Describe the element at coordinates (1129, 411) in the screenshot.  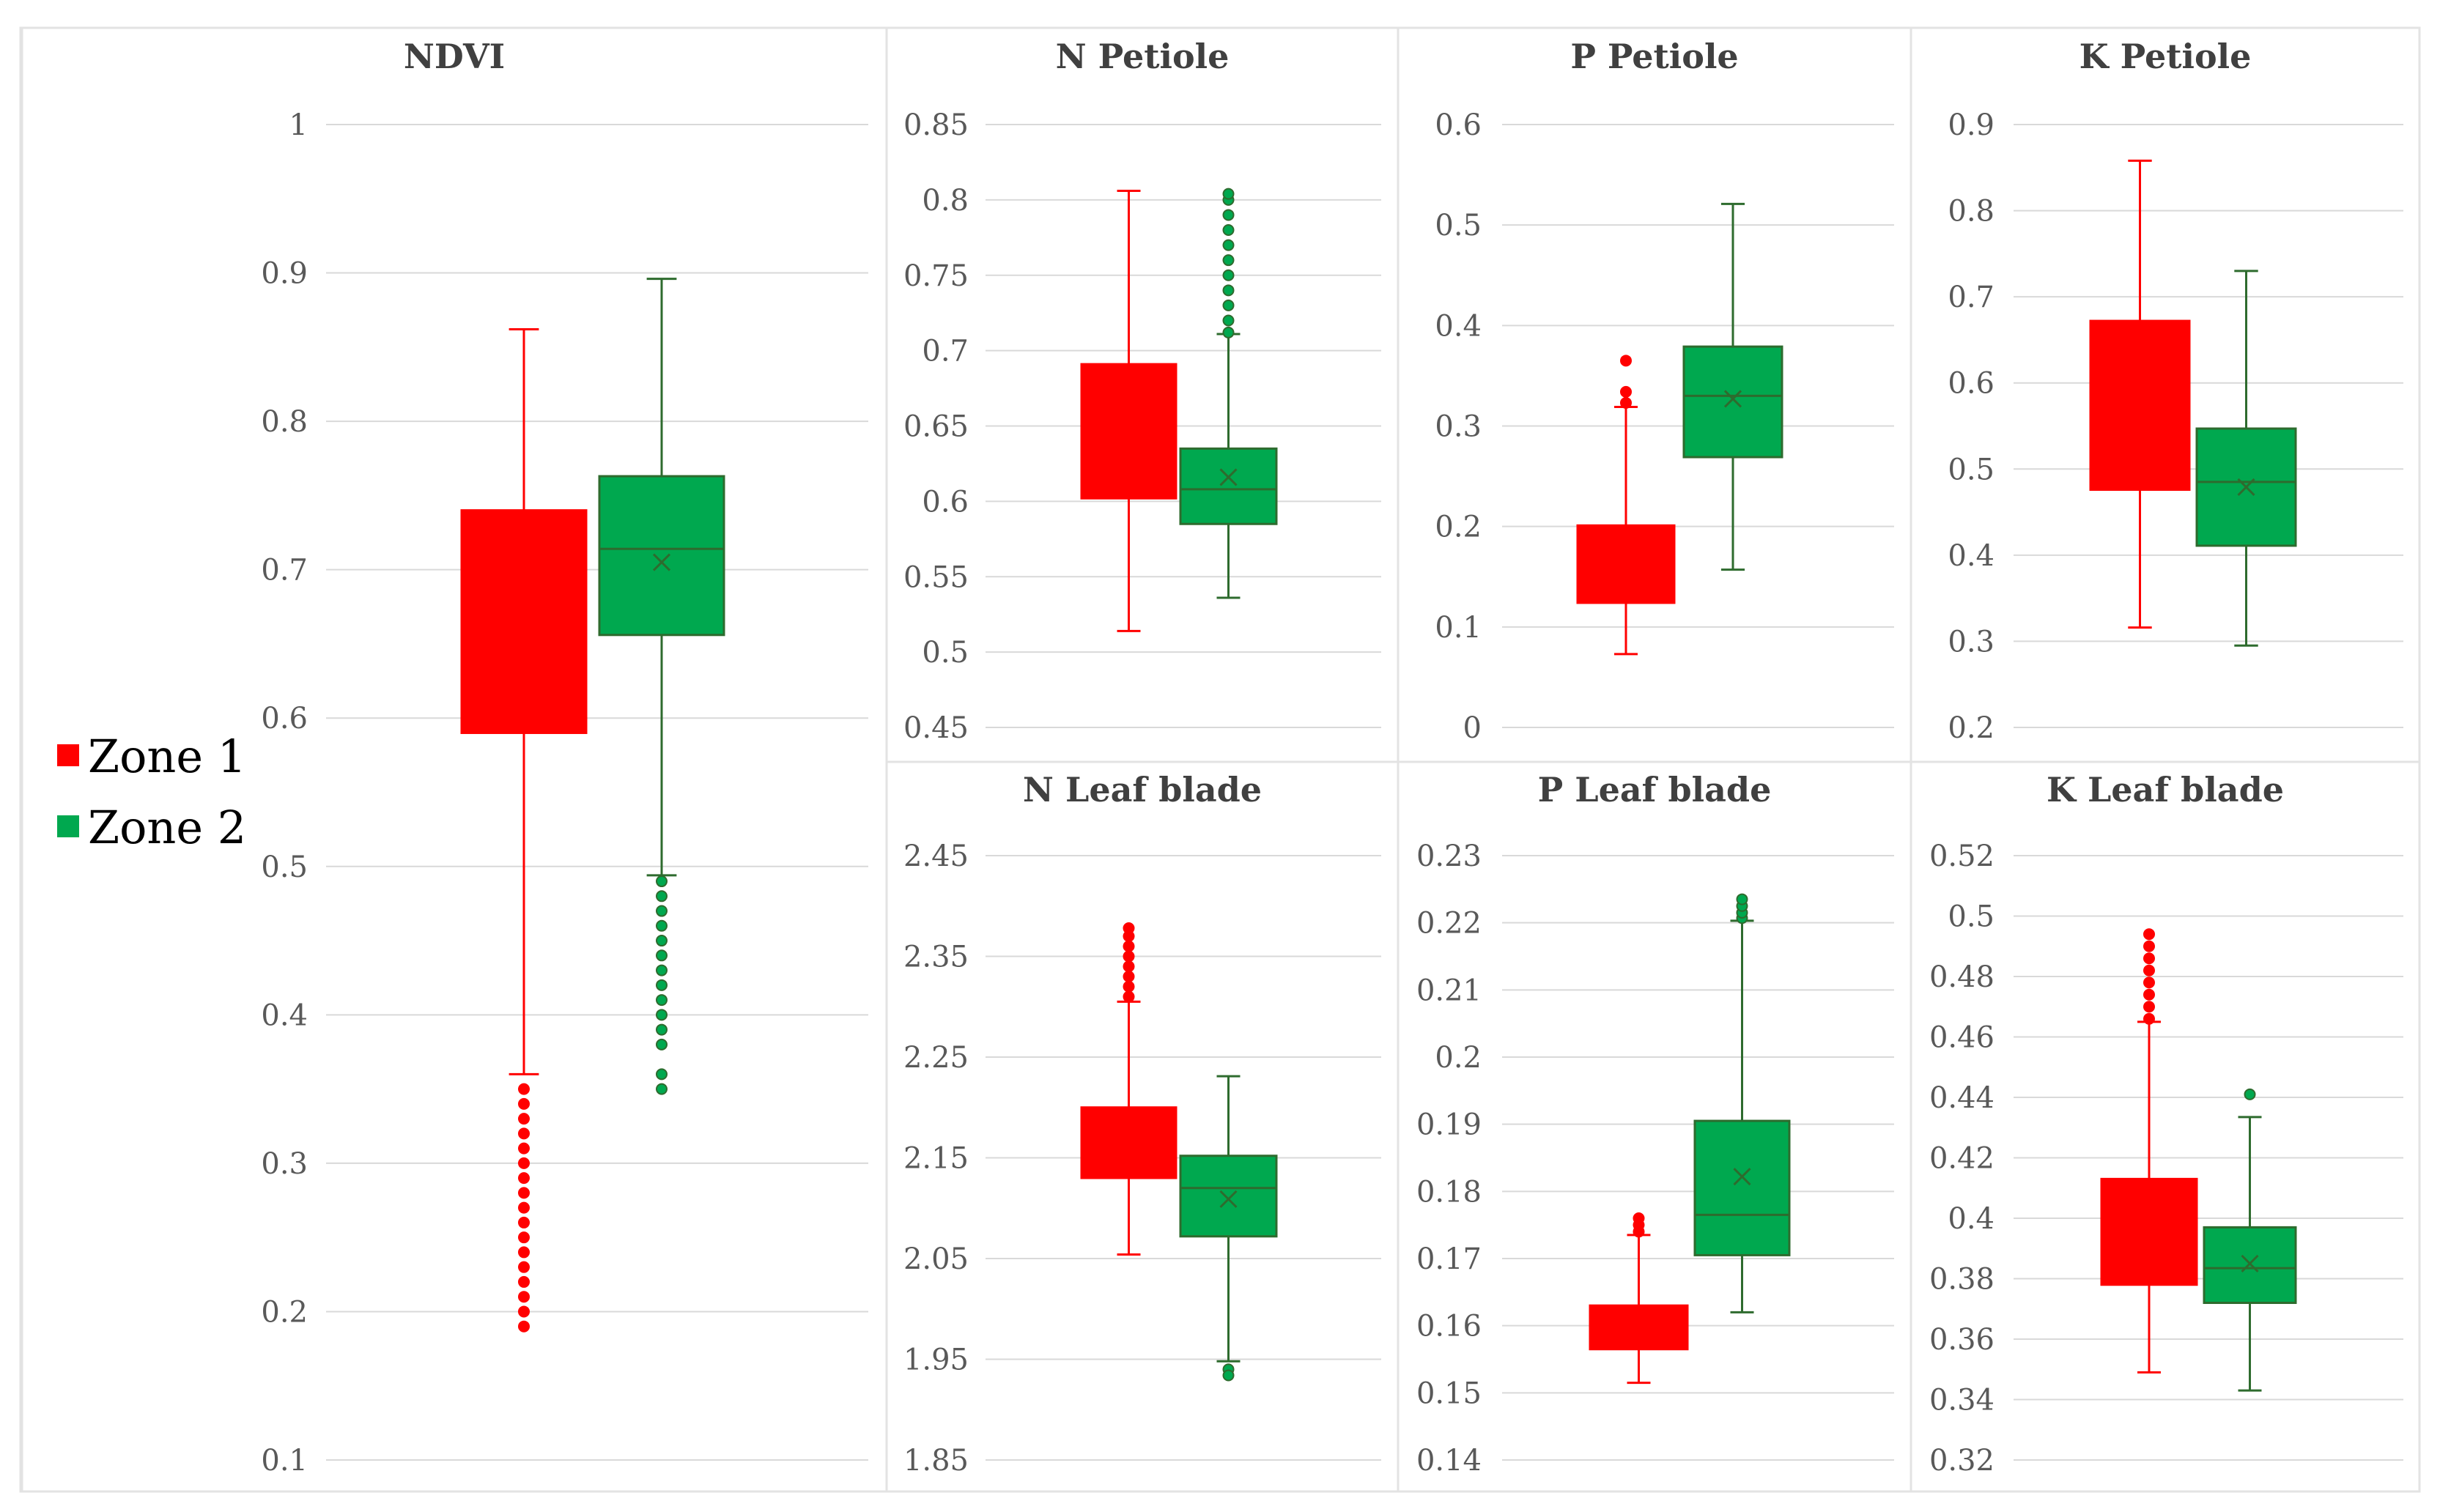
I see `box-zone-1-n-petiole` at that location.